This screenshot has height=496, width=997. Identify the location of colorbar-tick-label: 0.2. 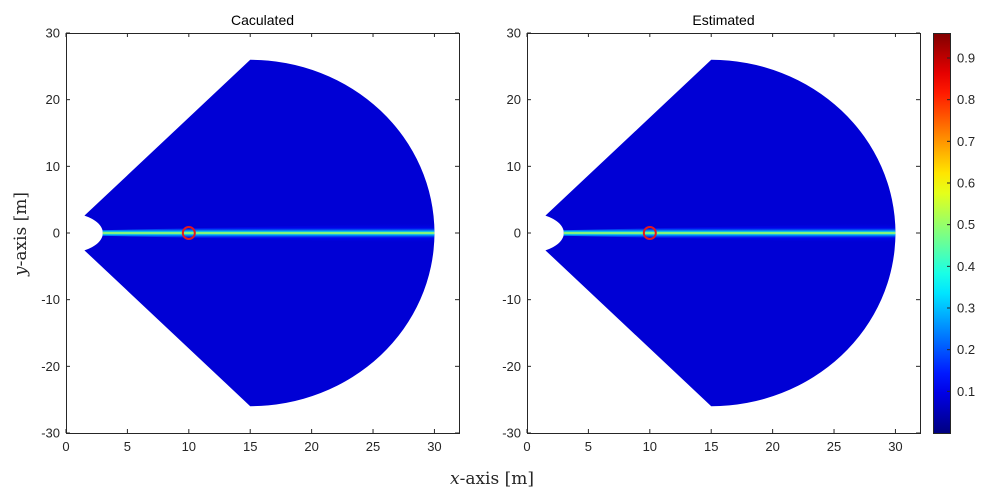
(966, 349).